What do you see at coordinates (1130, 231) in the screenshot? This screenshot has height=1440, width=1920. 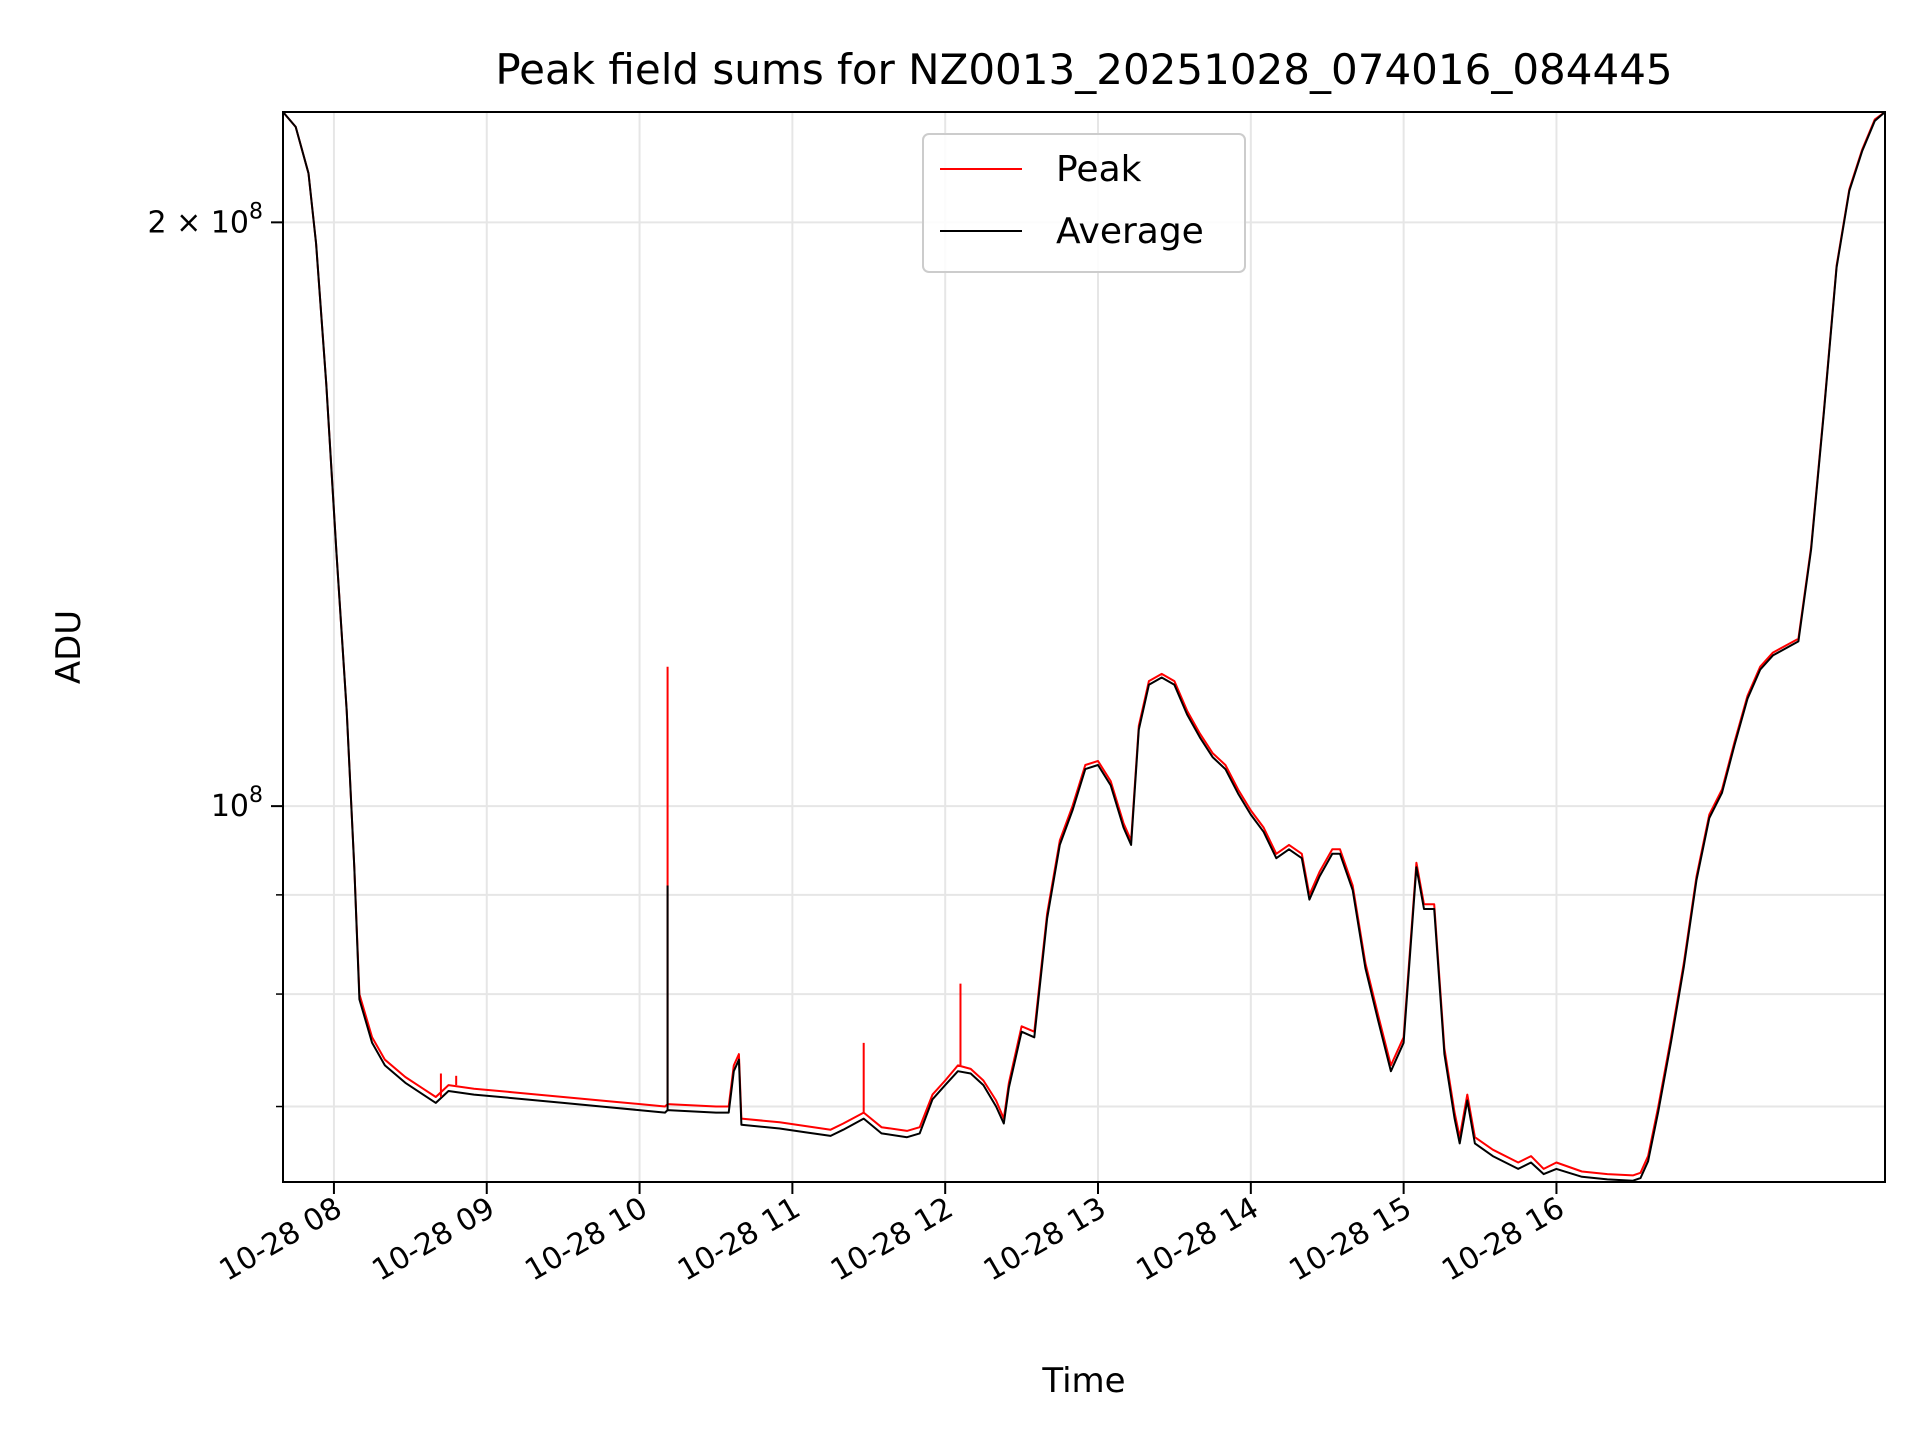 I see `legend-label-average: Average` at bounding box center [1130, 231].